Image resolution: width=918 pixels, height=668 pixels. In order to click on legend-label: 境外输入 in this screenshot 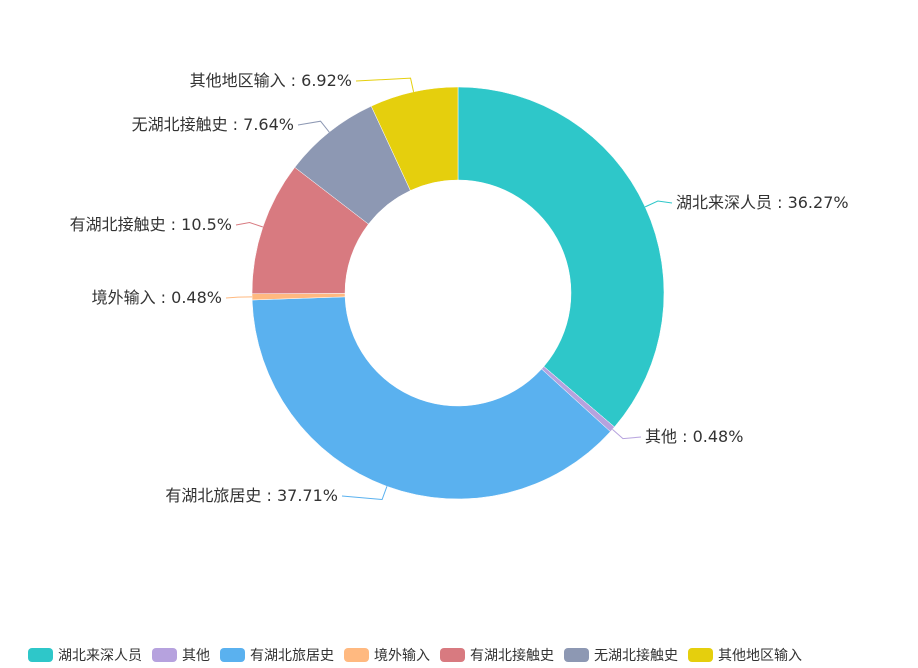, I will do `click(402, 656)`.